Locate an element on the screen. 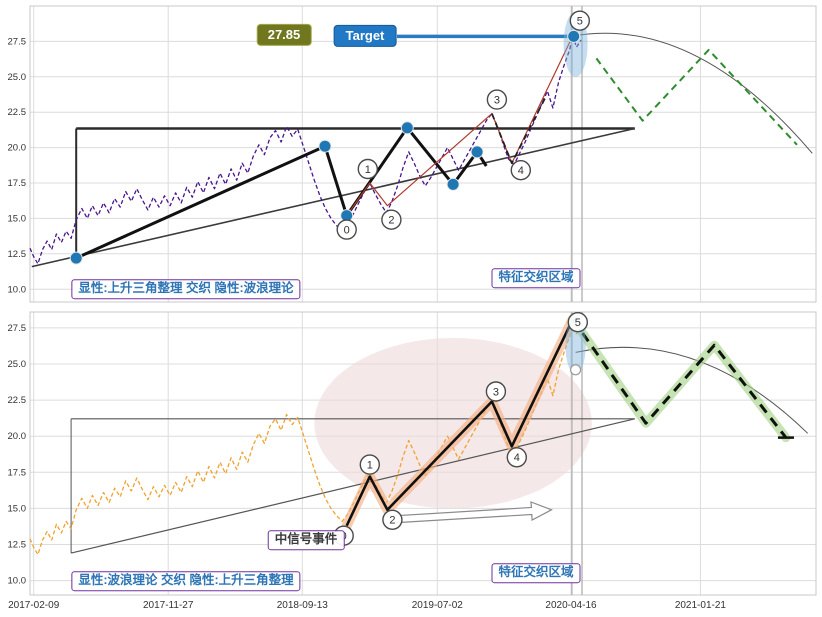 This screenshot has width=822, height=617. background-ellipse is located at coordinates (453, 423).